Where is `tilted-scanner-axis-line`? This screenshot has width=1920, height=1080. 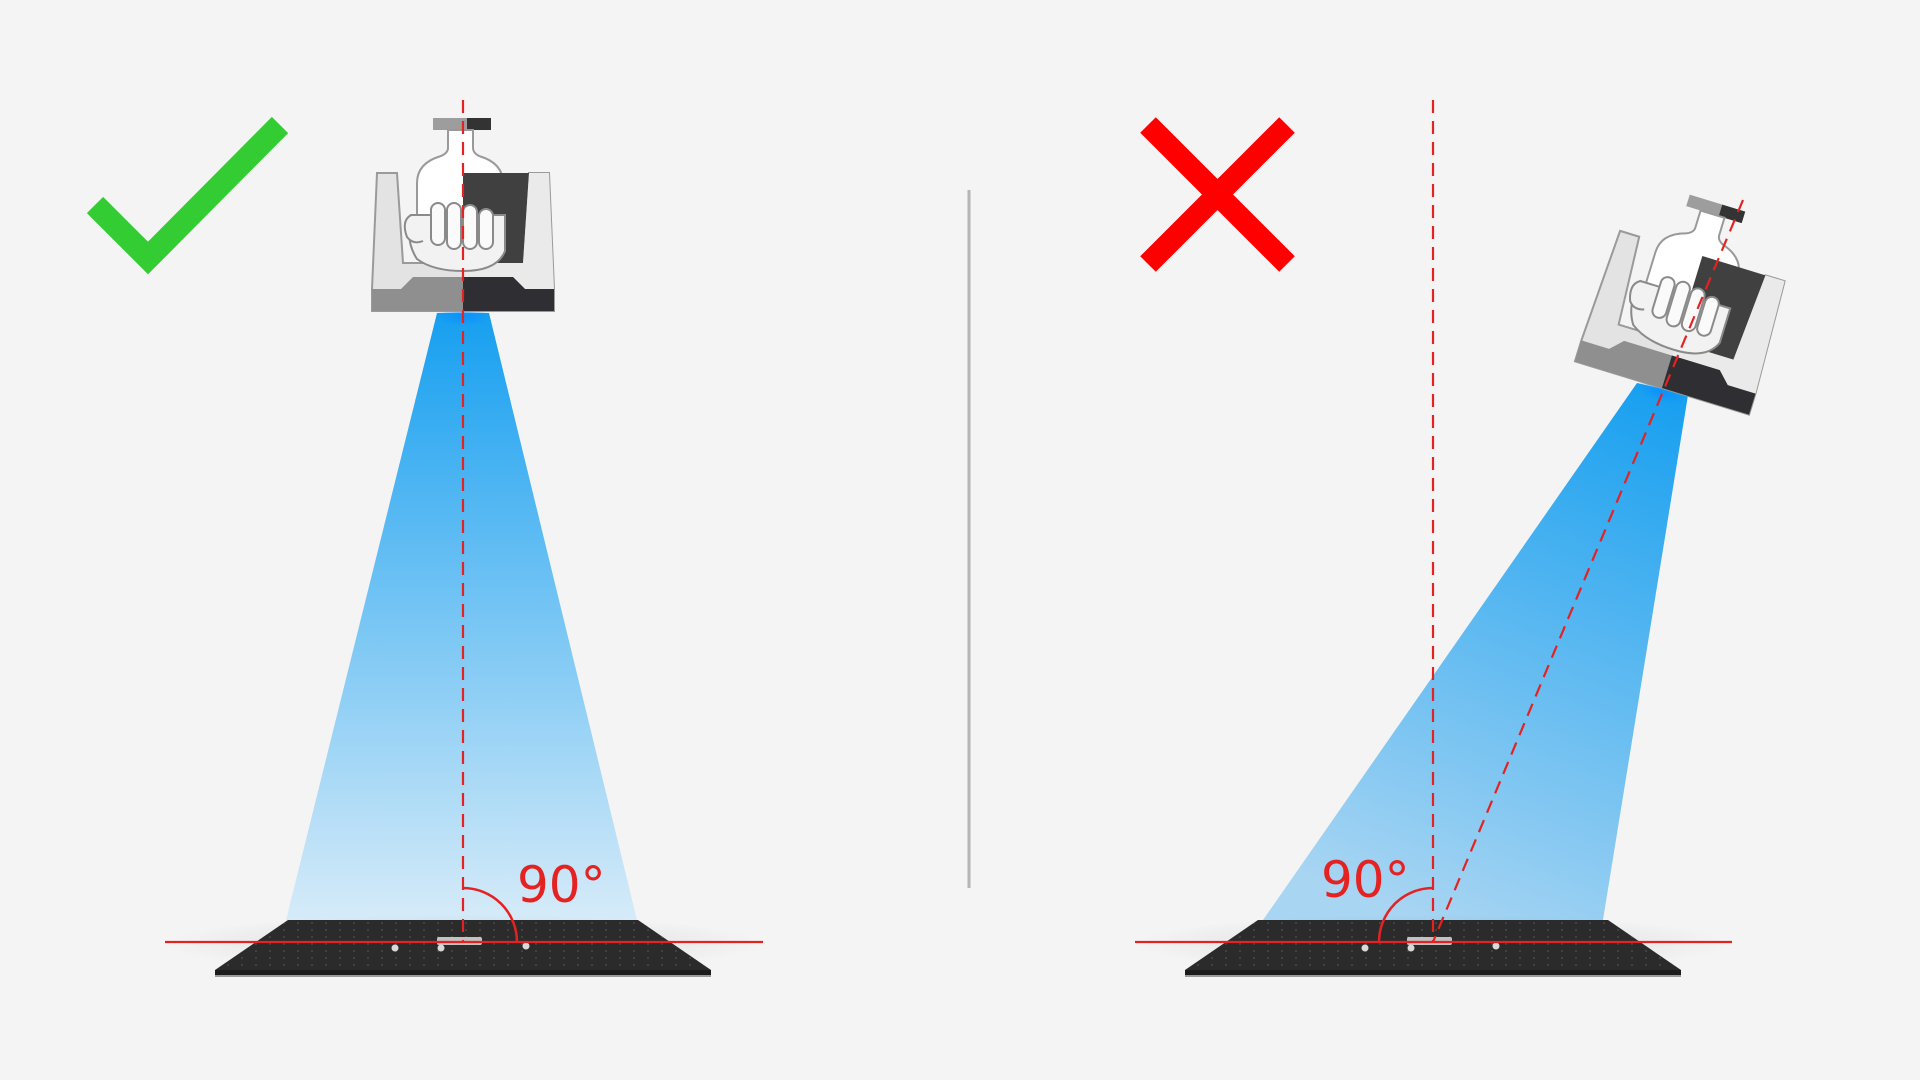
tilted-scanner-axis-line is located at coordinates (1588, 571).